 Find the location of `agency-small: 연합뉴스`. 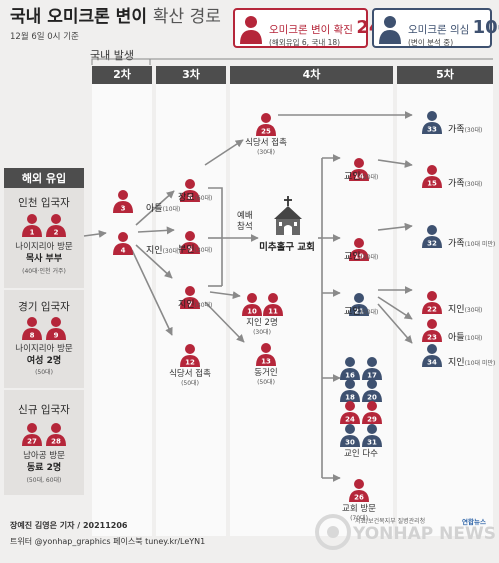

agency-small: 연합뉴스 is located at coordinates (474, 522).